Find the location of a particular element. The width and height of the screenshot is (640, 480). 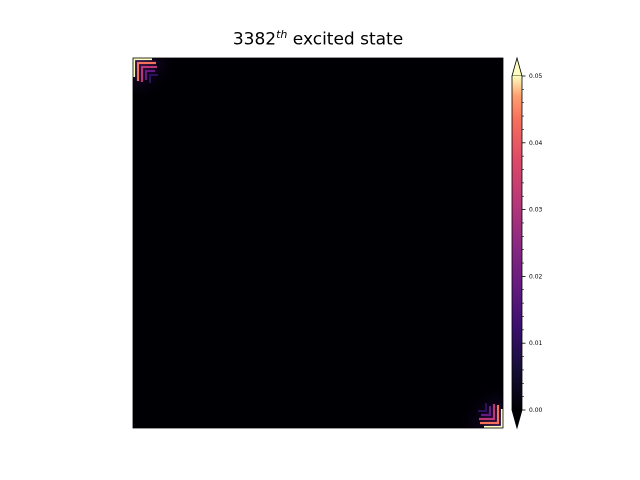

colorbar-tick-label: 0.05 is located at coordinates (536, 76).